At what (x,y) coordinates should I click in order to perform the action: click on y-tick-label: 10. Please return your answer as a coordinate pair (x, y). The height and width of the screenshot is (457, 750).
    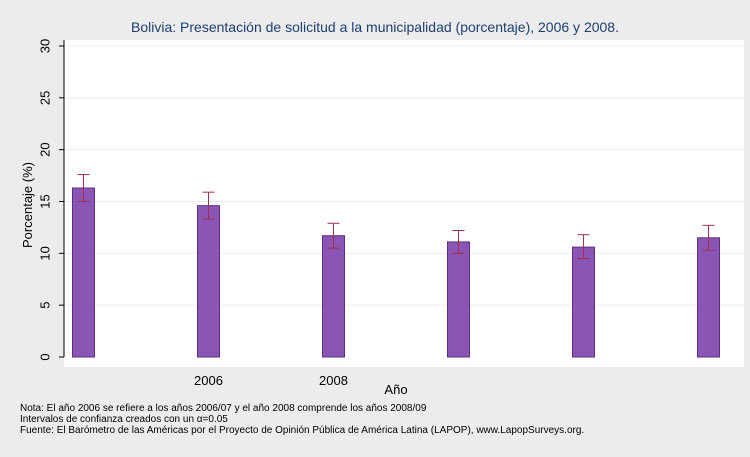
    Looking at the image, I should click on (44, 253).